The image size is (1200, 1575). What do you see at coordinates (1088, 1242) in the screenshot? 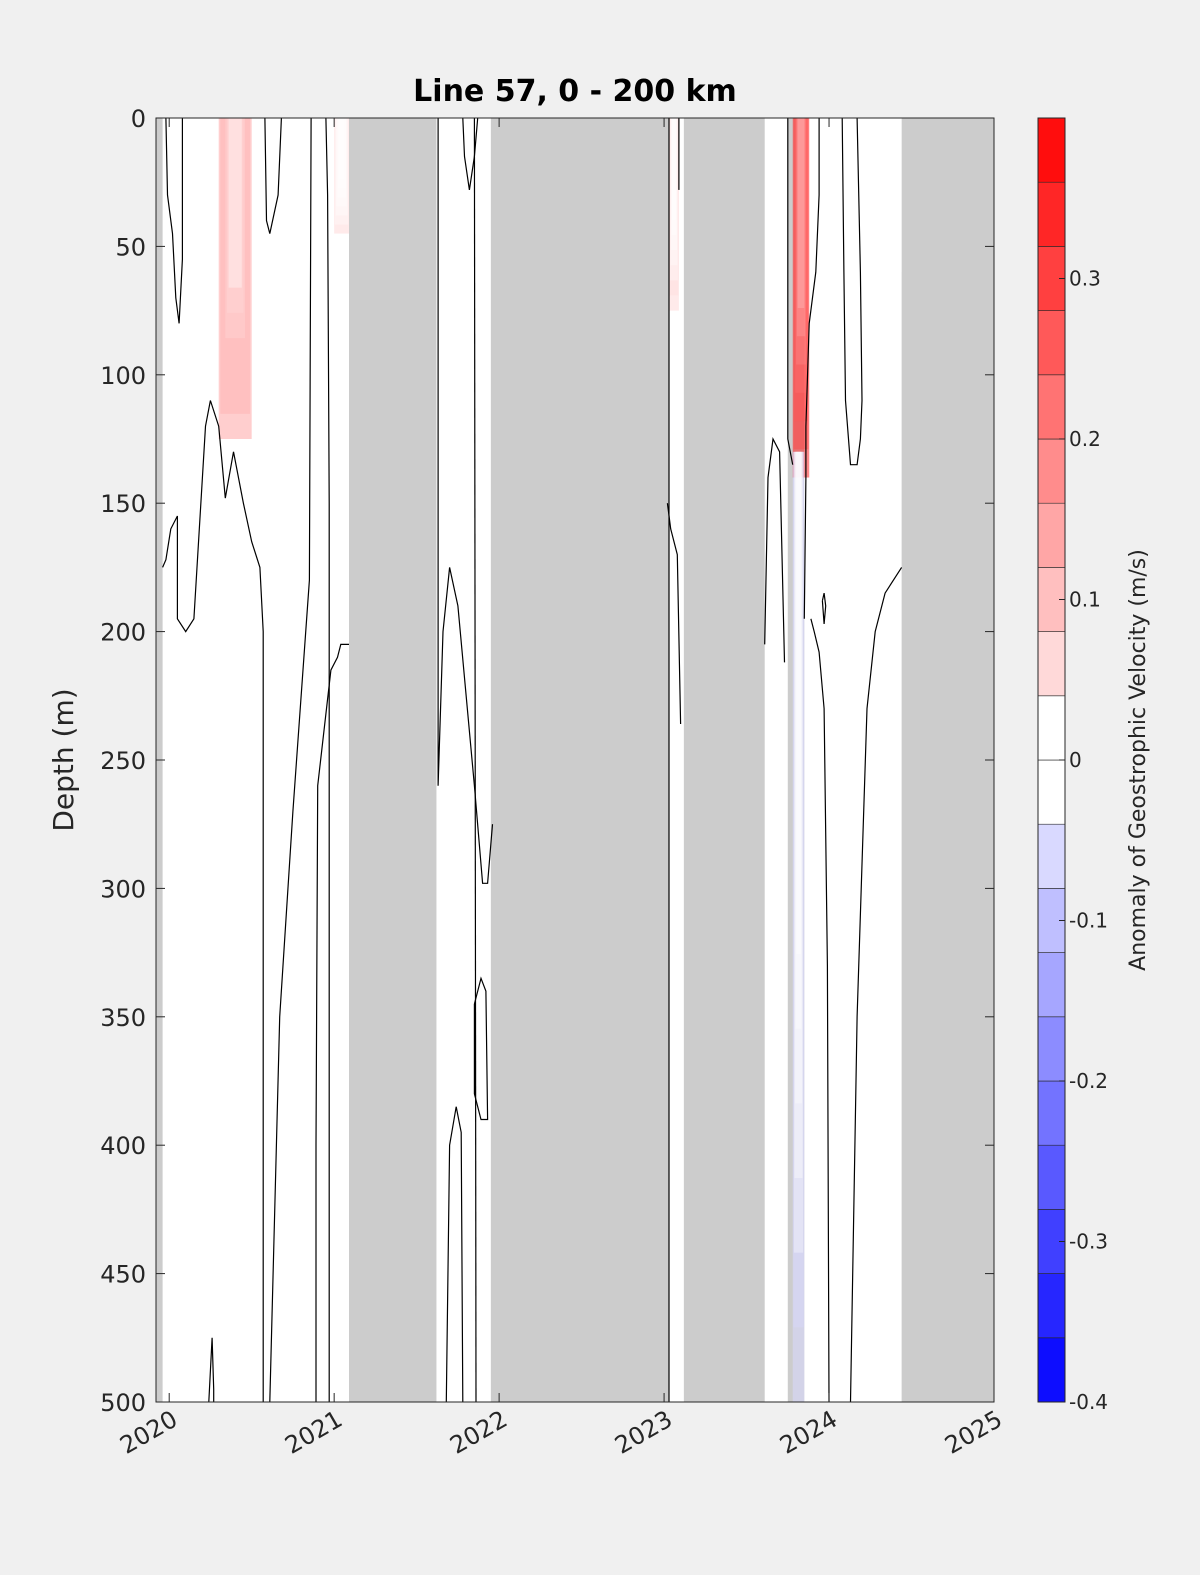
I see `colorbar-tick-label: -0.3` at bounding box center [1088, 1242].